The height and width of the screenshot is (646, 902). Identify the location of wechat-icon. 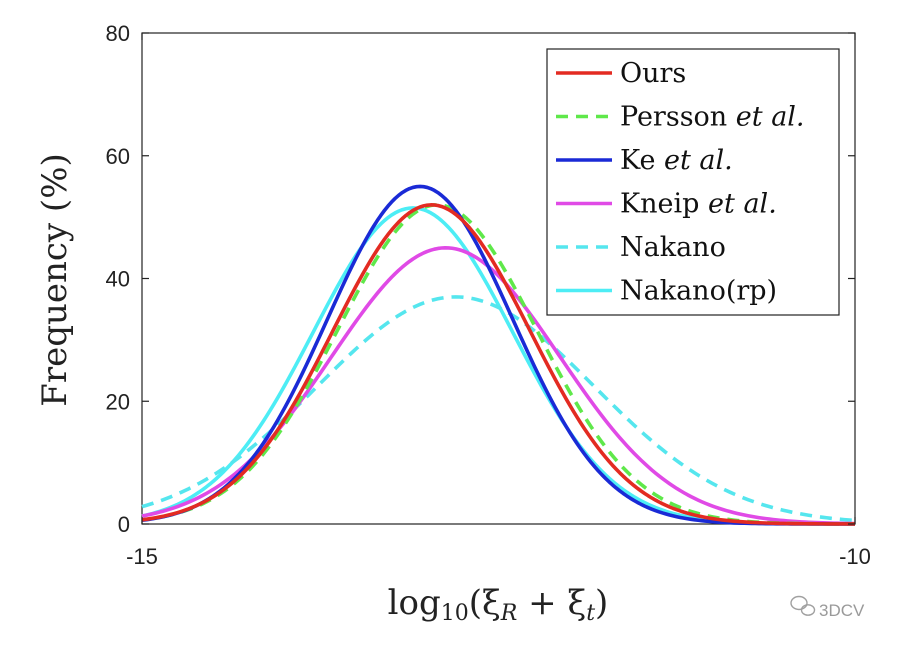
(803, 605).